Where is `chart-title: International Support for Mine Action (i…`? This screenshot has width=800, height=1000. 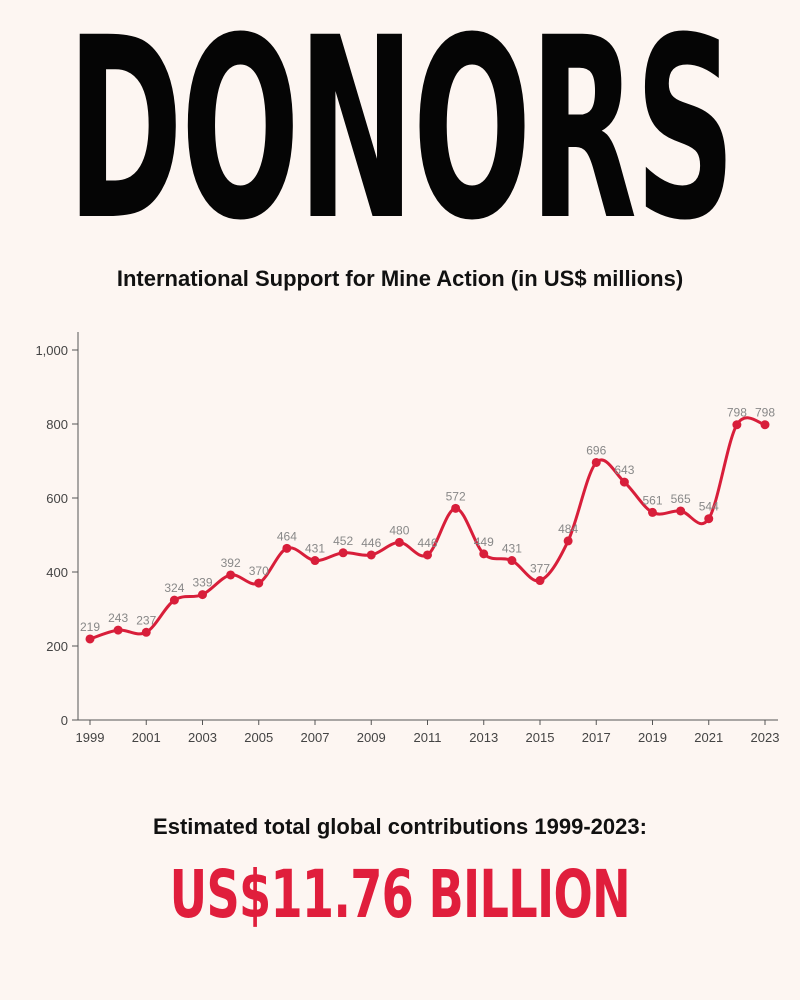 chart-title: International Support for Mine Action (i… is located at coordinates (400, 278).